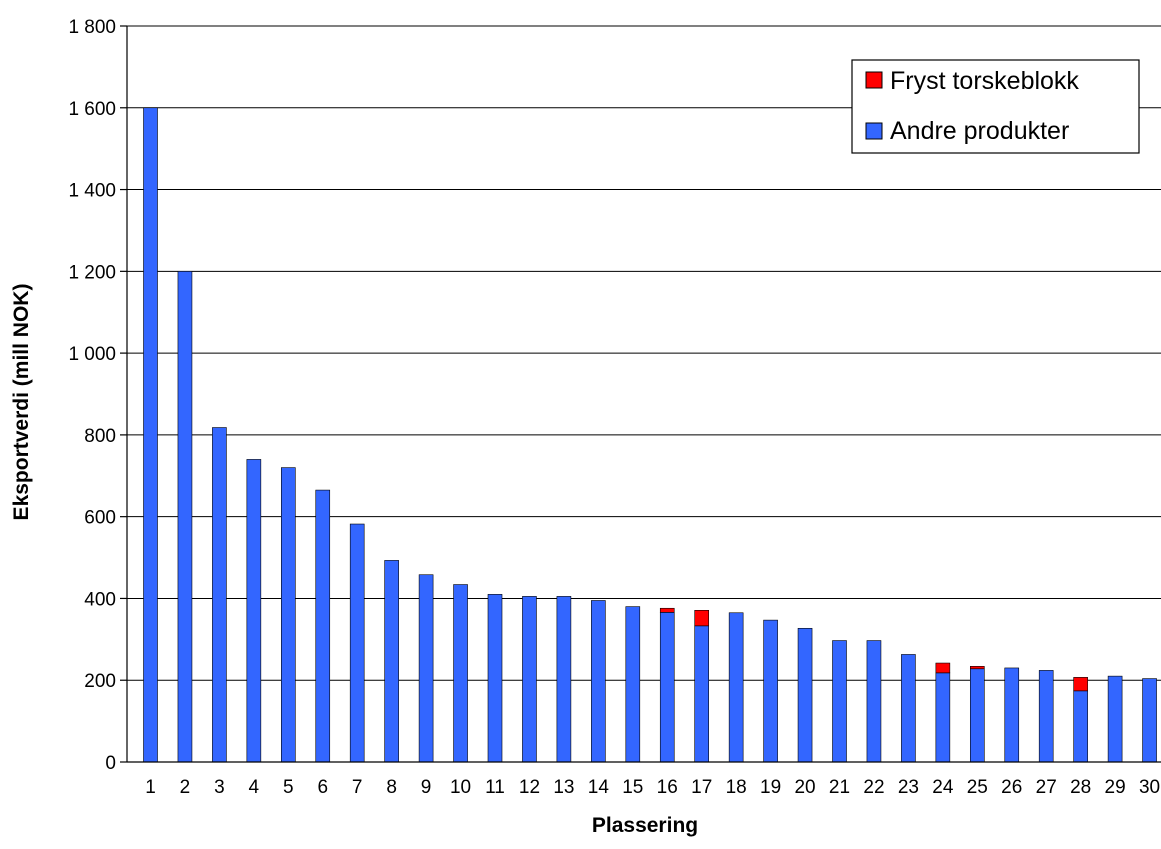  I want to click on x-tick-label: 26, so click(1011, 787).